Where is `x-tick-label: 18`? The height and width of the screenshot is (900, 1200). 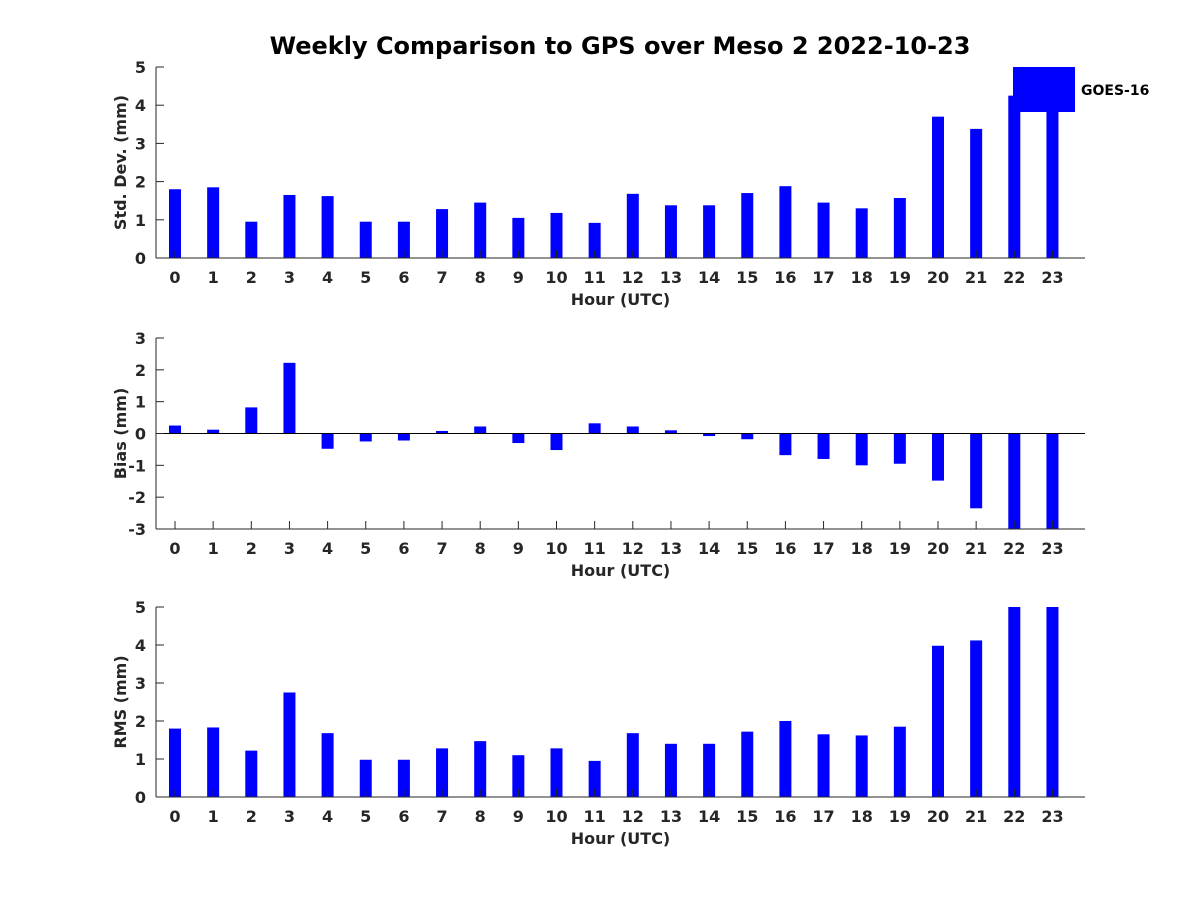
x-tick-label: 18 is located at coordinates (862, 816).